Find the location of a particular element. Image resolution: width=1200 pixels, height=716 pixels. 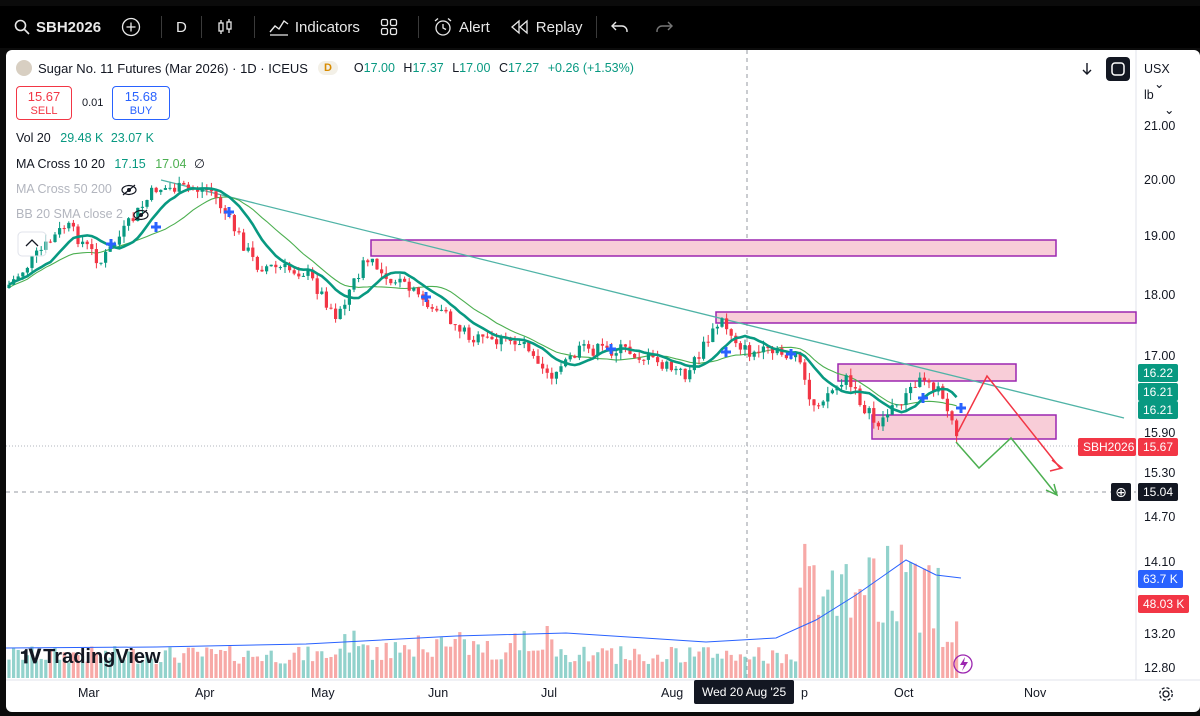

redo-button is located at coordinates (667, 27).